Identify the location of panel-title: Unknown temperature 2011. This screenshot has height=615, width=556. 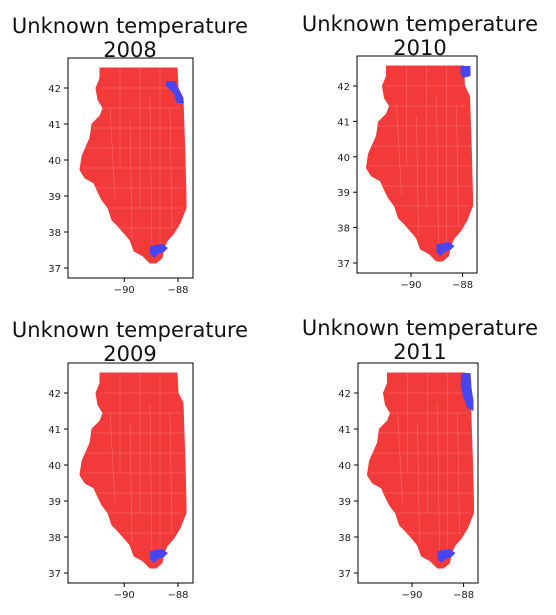
(420, 340).